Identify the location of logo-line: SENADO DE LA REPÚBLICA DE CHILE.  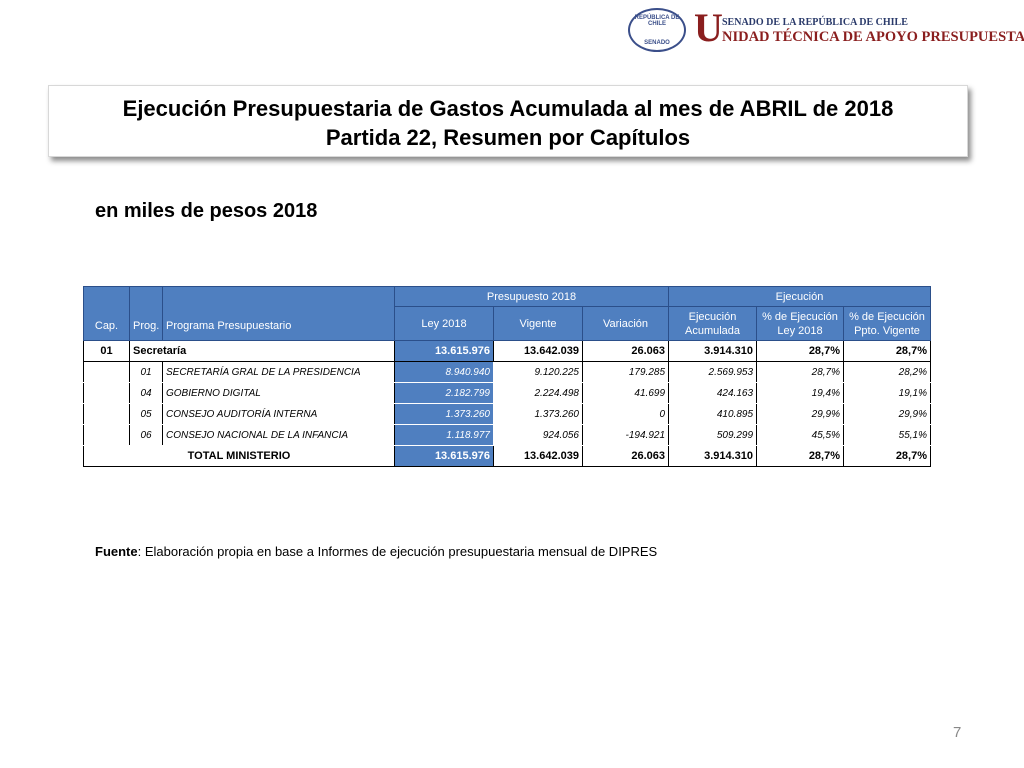
(815, 22).